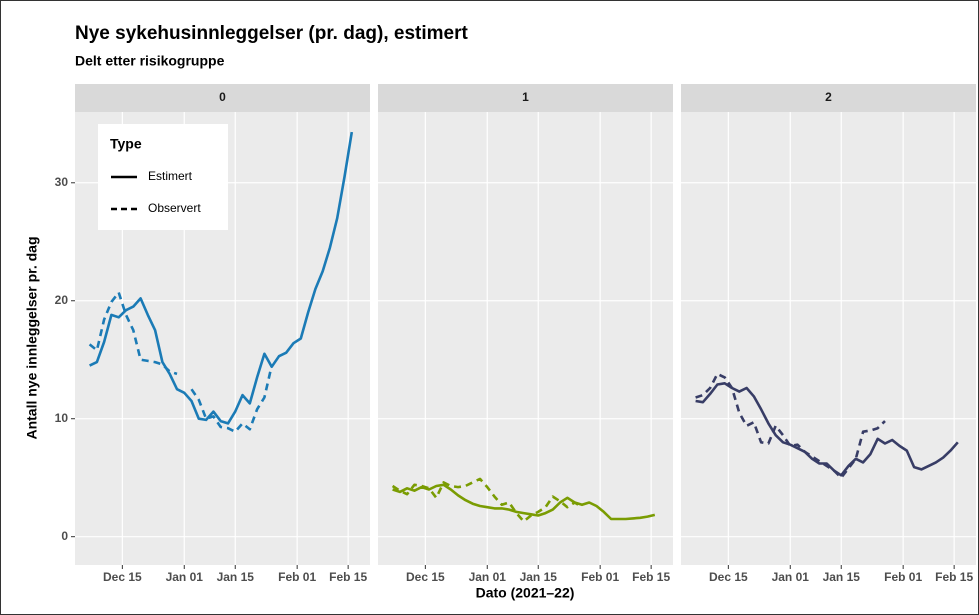 This screenshot has height=615, width=979. I want to click on strip-label: 1, so click(525, 97).